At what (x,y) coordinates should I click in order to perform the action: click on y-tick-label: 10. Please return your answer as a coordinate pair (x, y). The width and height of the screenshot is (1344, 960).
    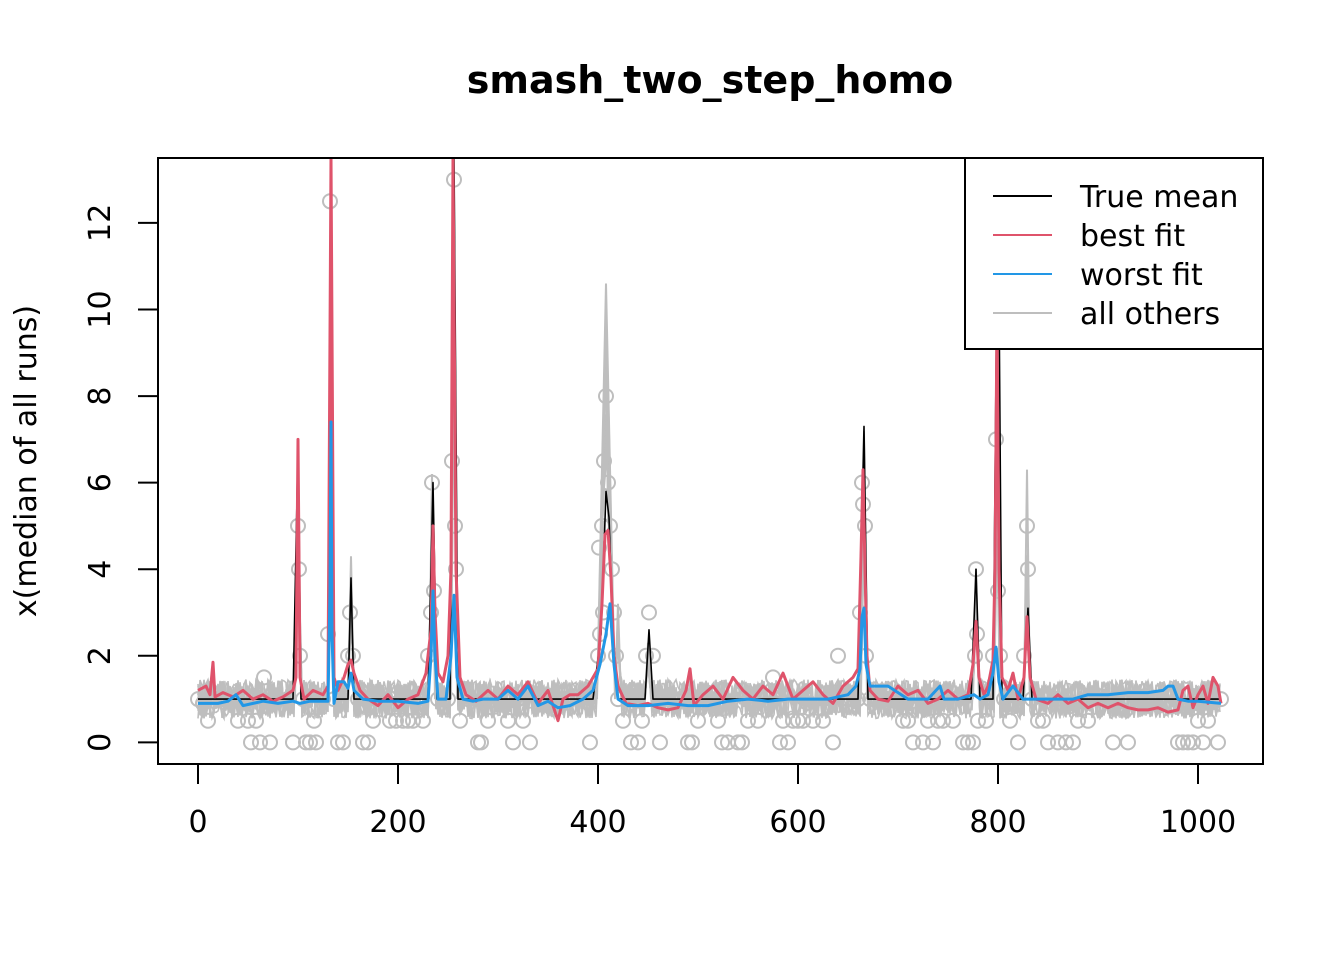
    Looking at the image, I should click on (100, 309).